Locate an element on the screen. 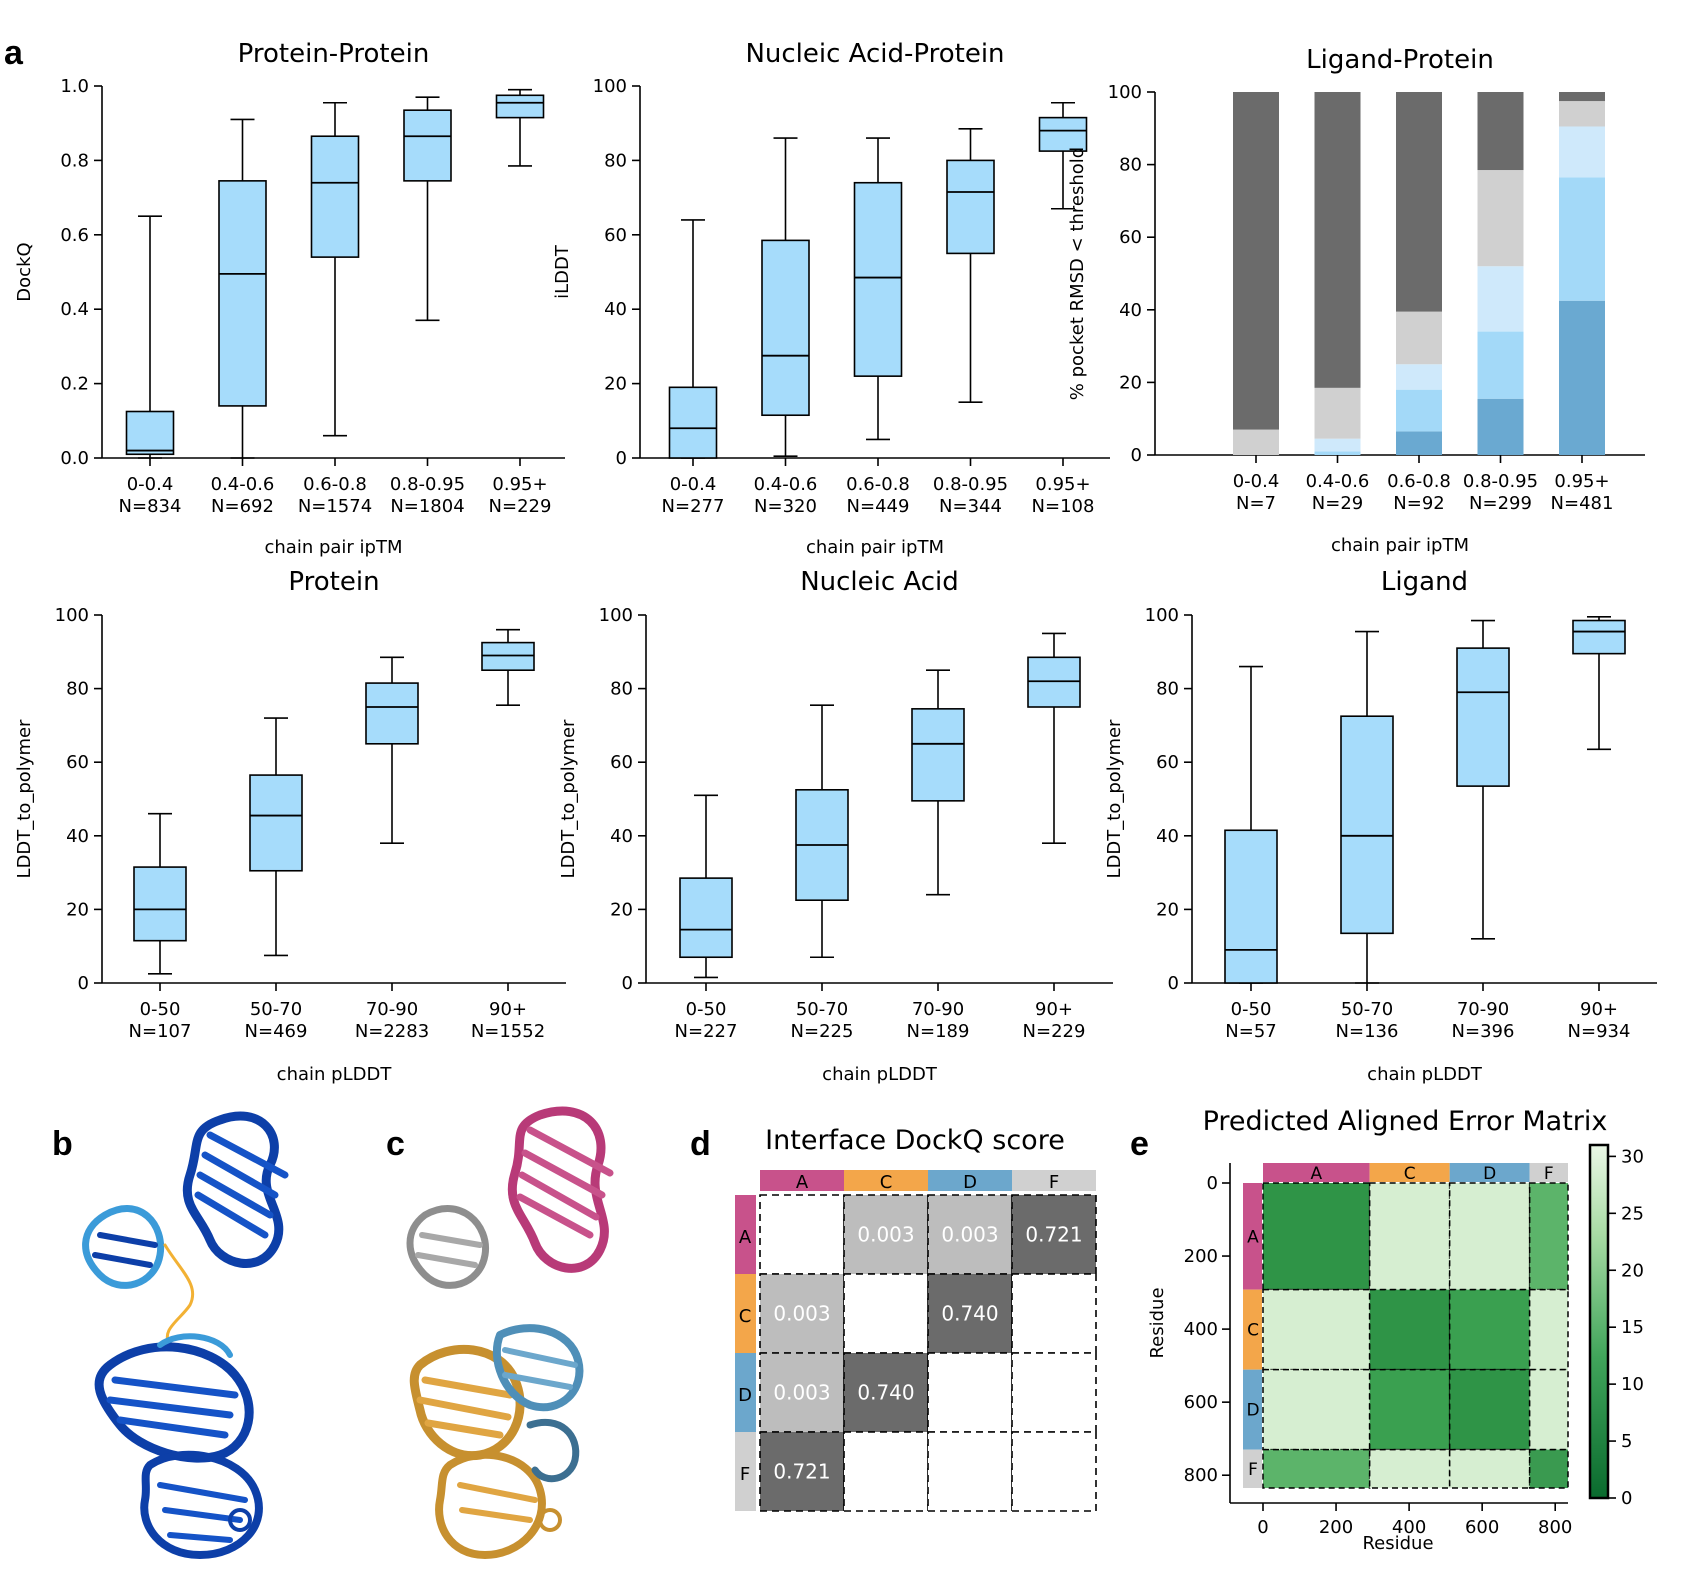  x-tick-label: 90+ is located at coordinates (1599, 1009).